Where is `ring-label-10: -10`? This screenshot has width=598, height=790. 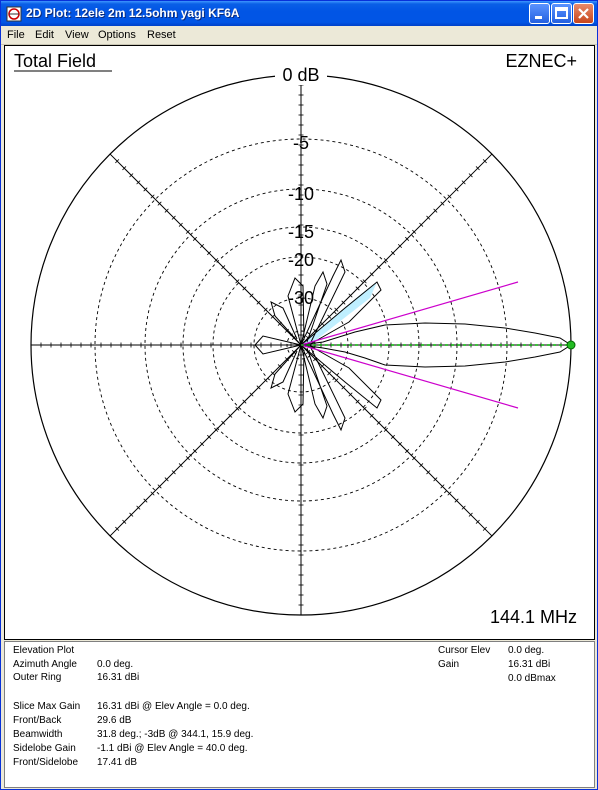
ring-label-10: -10 is located at coordinates (301, 194).